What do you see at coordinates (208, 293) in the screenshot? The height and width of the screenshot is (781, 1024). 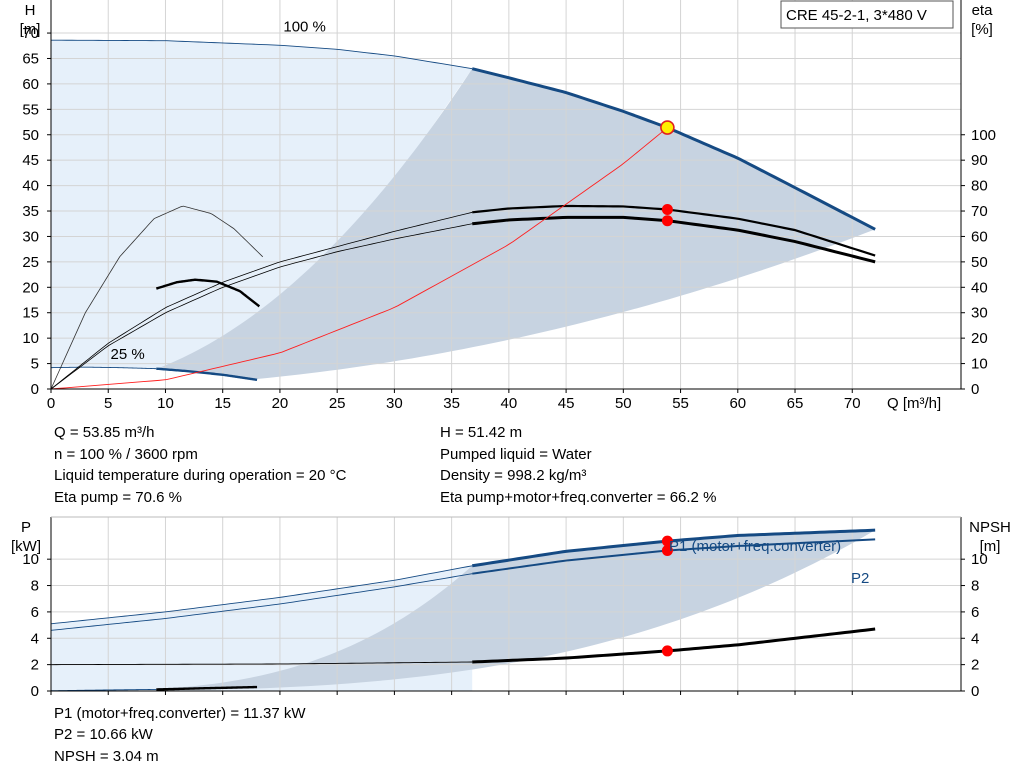 I see `series-eta-25-total` at bounding box center [208, 293].